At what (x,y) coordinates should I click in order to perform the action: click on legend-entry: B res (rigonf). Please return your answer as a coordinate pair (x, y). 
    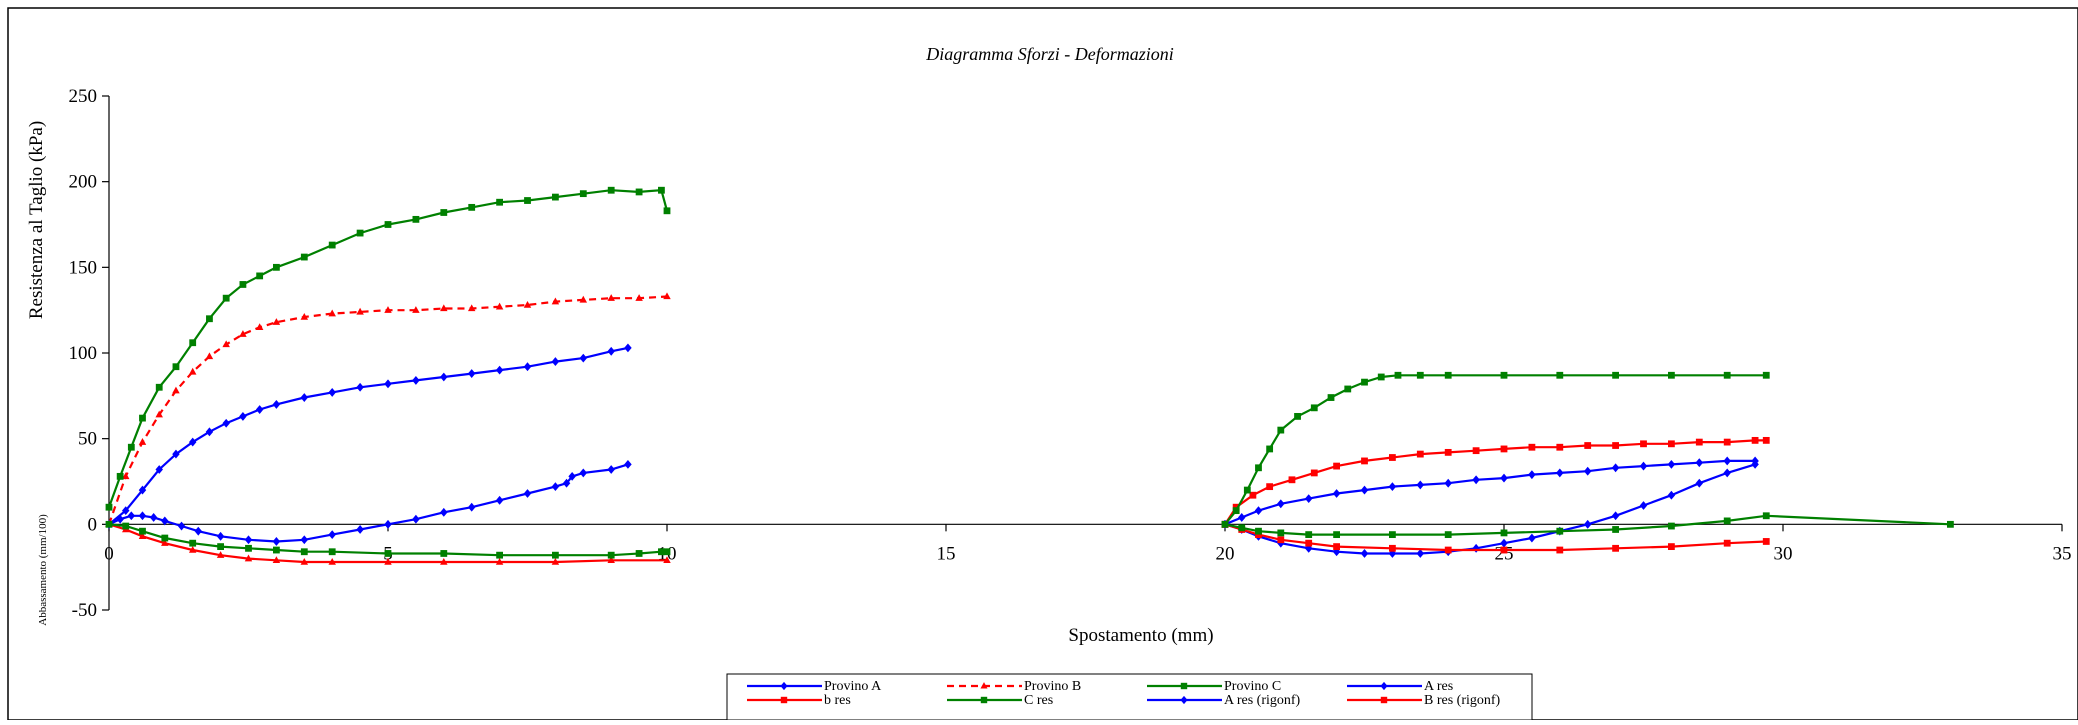
    Looking at the image, I should click on (1424, 700).